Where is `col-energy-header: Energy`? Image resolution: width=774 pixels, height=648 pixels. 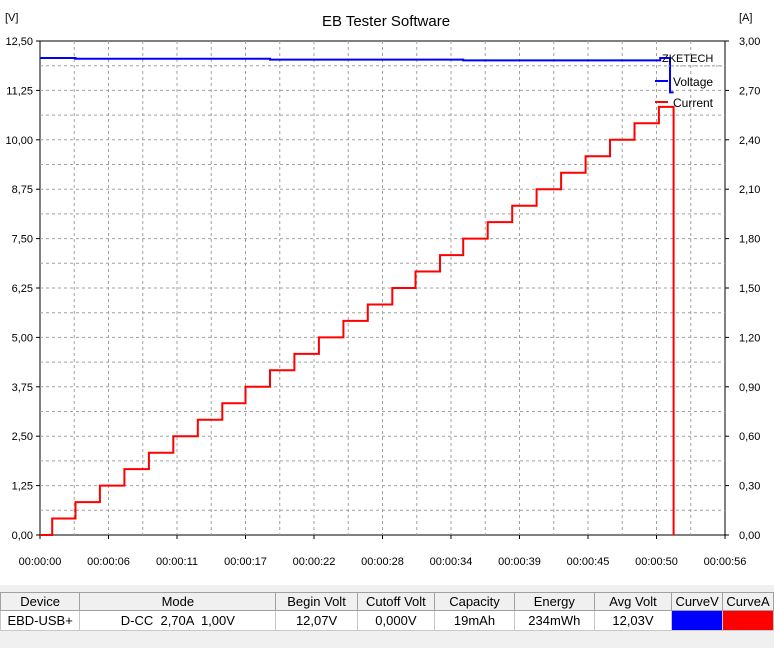 col-energy-header: Energy is located at coordinates (554, 601).